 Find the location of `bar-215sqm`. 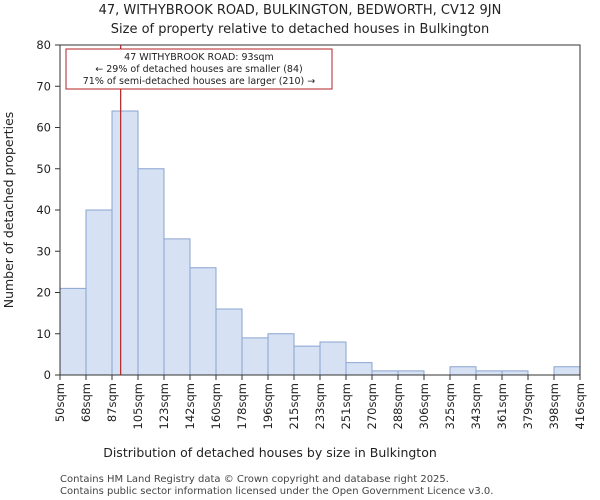

bar-215sqm is located at coordinates (307, 360).